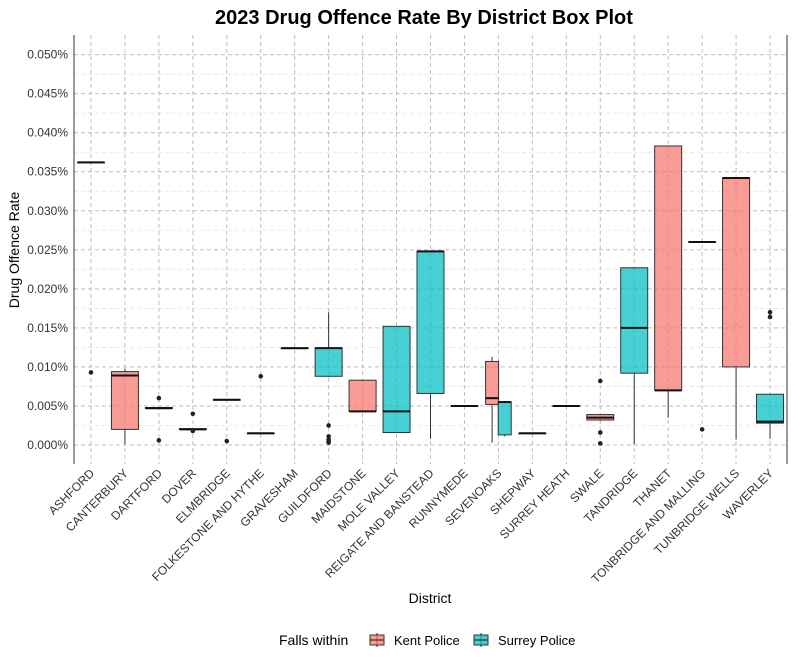  Describe the element at coordinates (430, 598) in the screenshot. I see `x-axis-label: District` at that location.